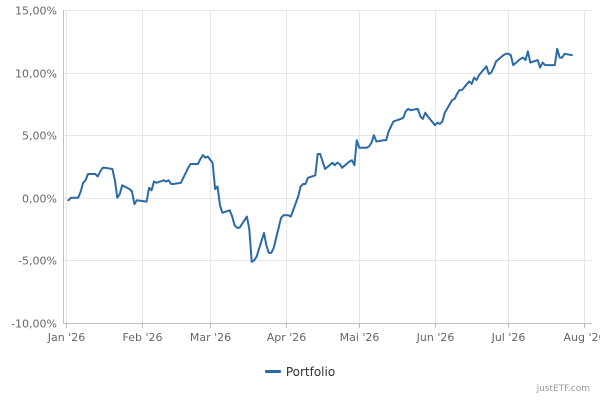 The width and height of the screenshot is (600, 400). Describe the element at coordinates (36, 11) in the screenshot. I see `y-tick-label: 15,00%` at that location.